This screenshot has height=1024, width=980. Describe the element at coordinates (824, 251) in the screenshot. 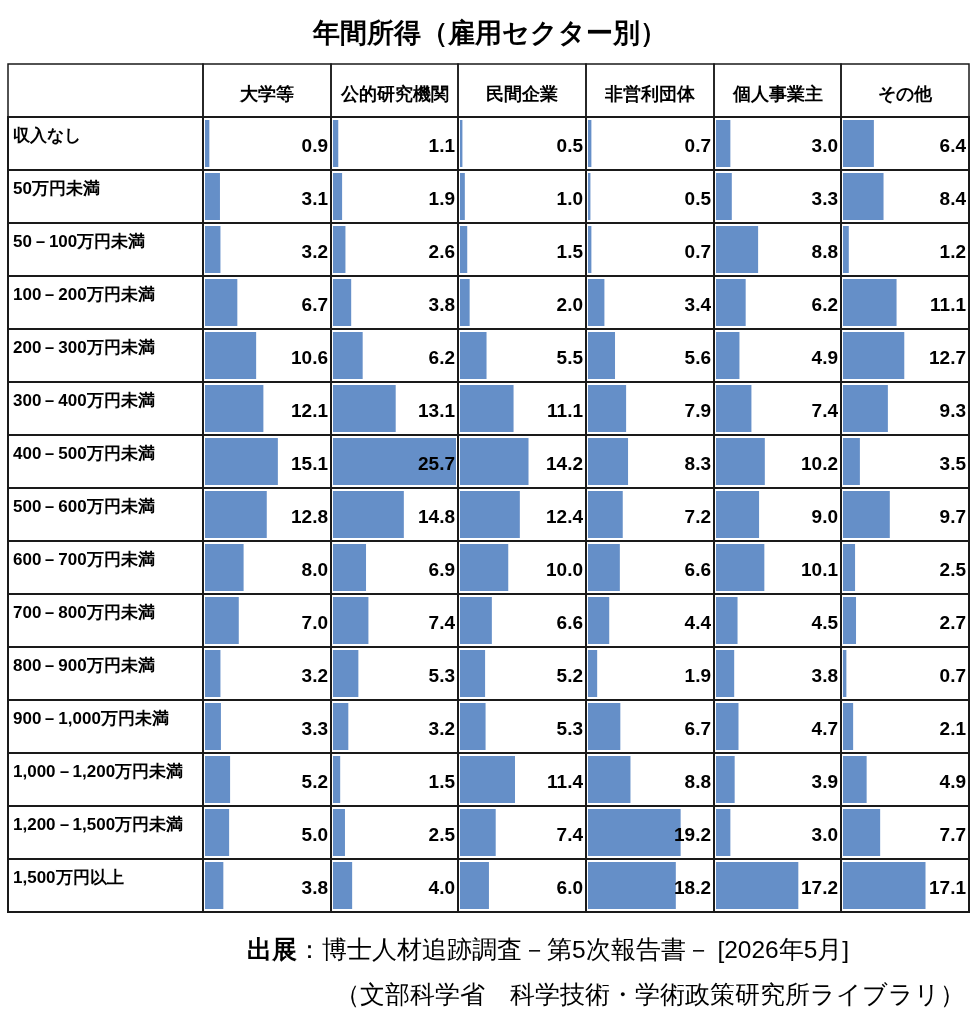

I see `data-label: 8.8` at that location.